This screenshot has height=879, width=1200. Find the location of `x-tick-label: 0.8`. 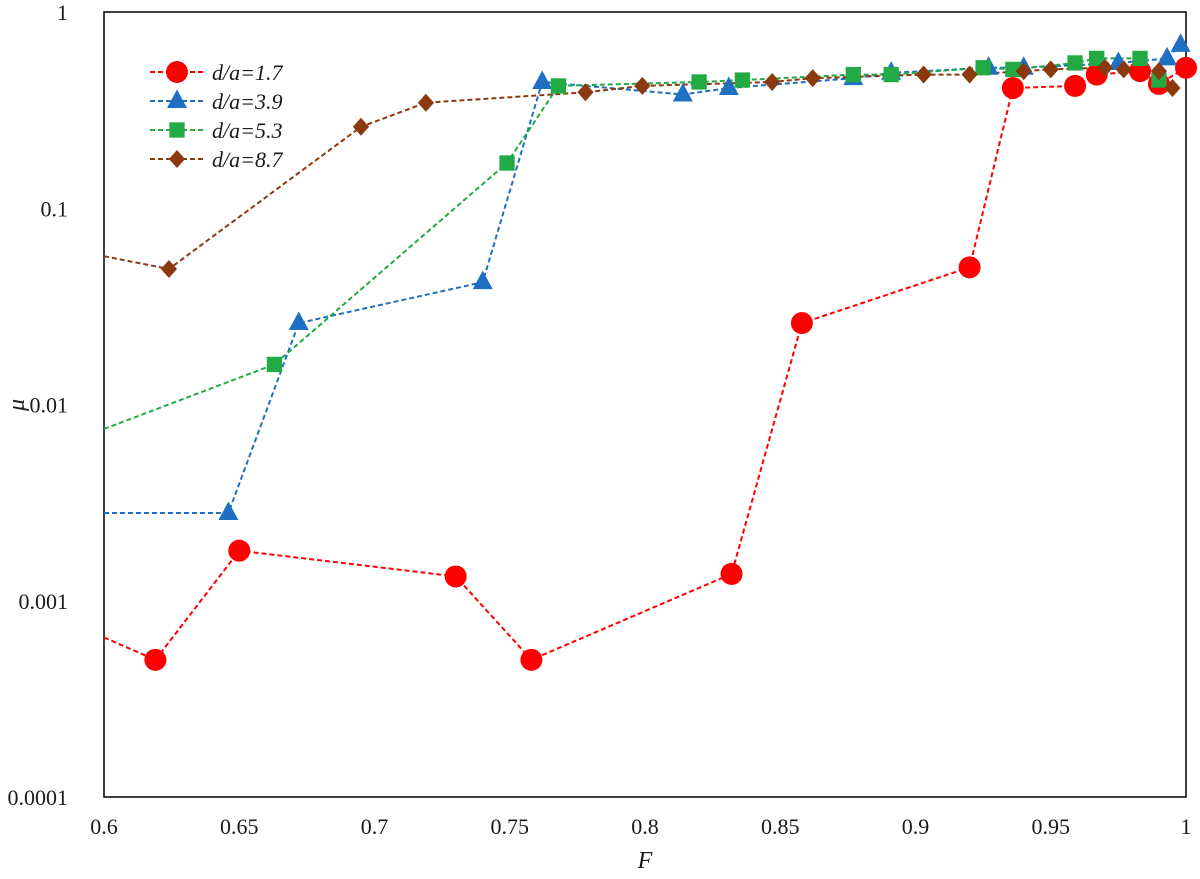

x-tick-label: 0.8 is located at coordinates (645, 826).